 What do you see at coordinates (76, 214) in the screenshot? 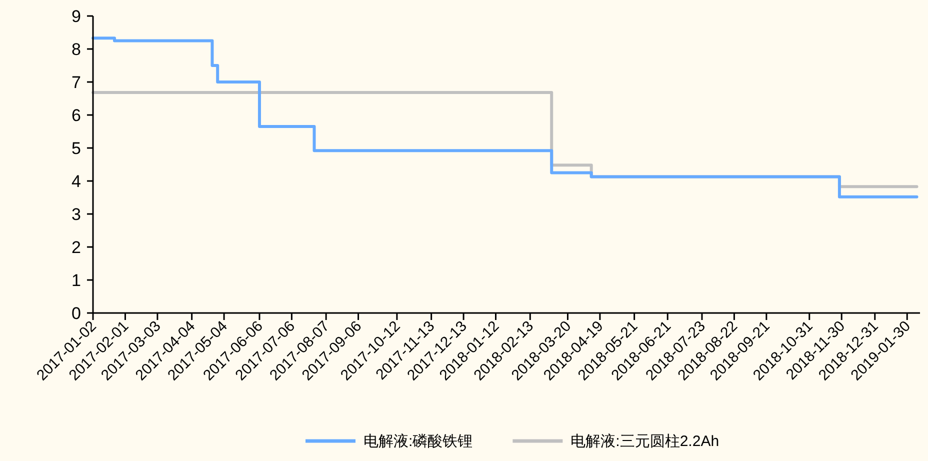
I see `y-tick-label: 3` at bounding box center [76, 214].